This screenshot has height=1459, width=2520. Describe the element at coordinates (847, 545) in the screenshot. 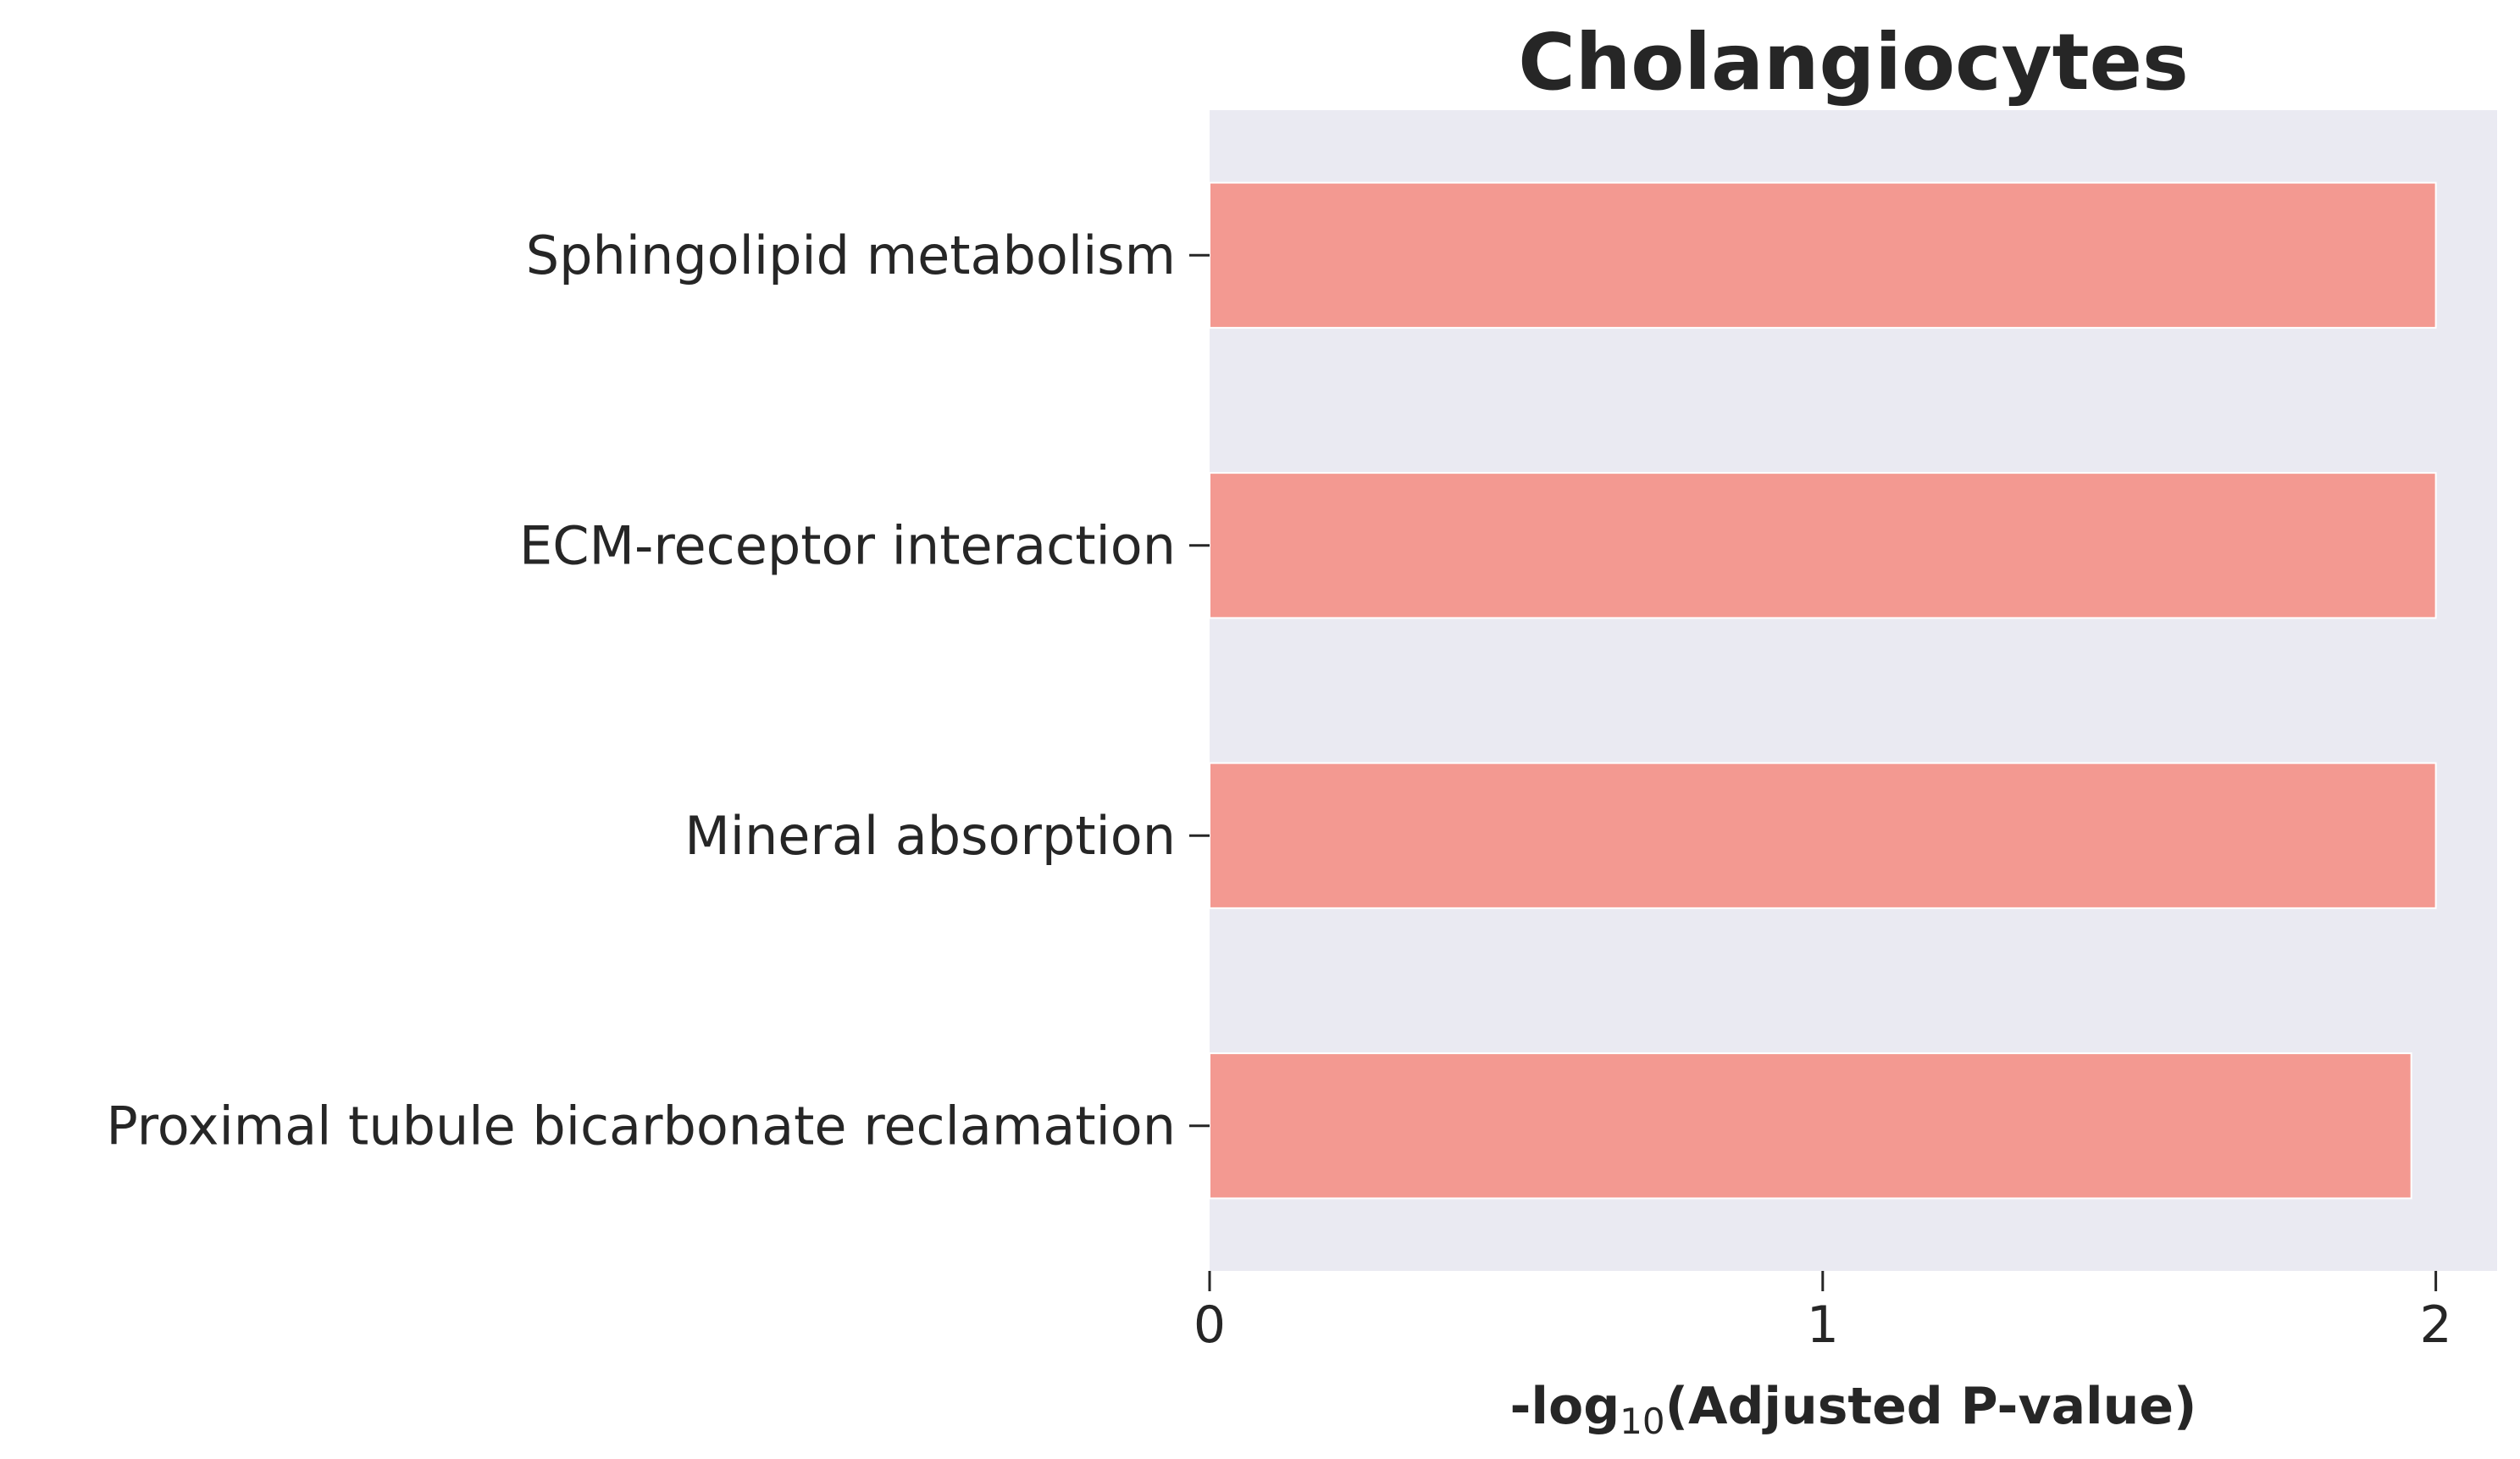

I see `y-tick-label: ECM-receptor interaction` at that location.